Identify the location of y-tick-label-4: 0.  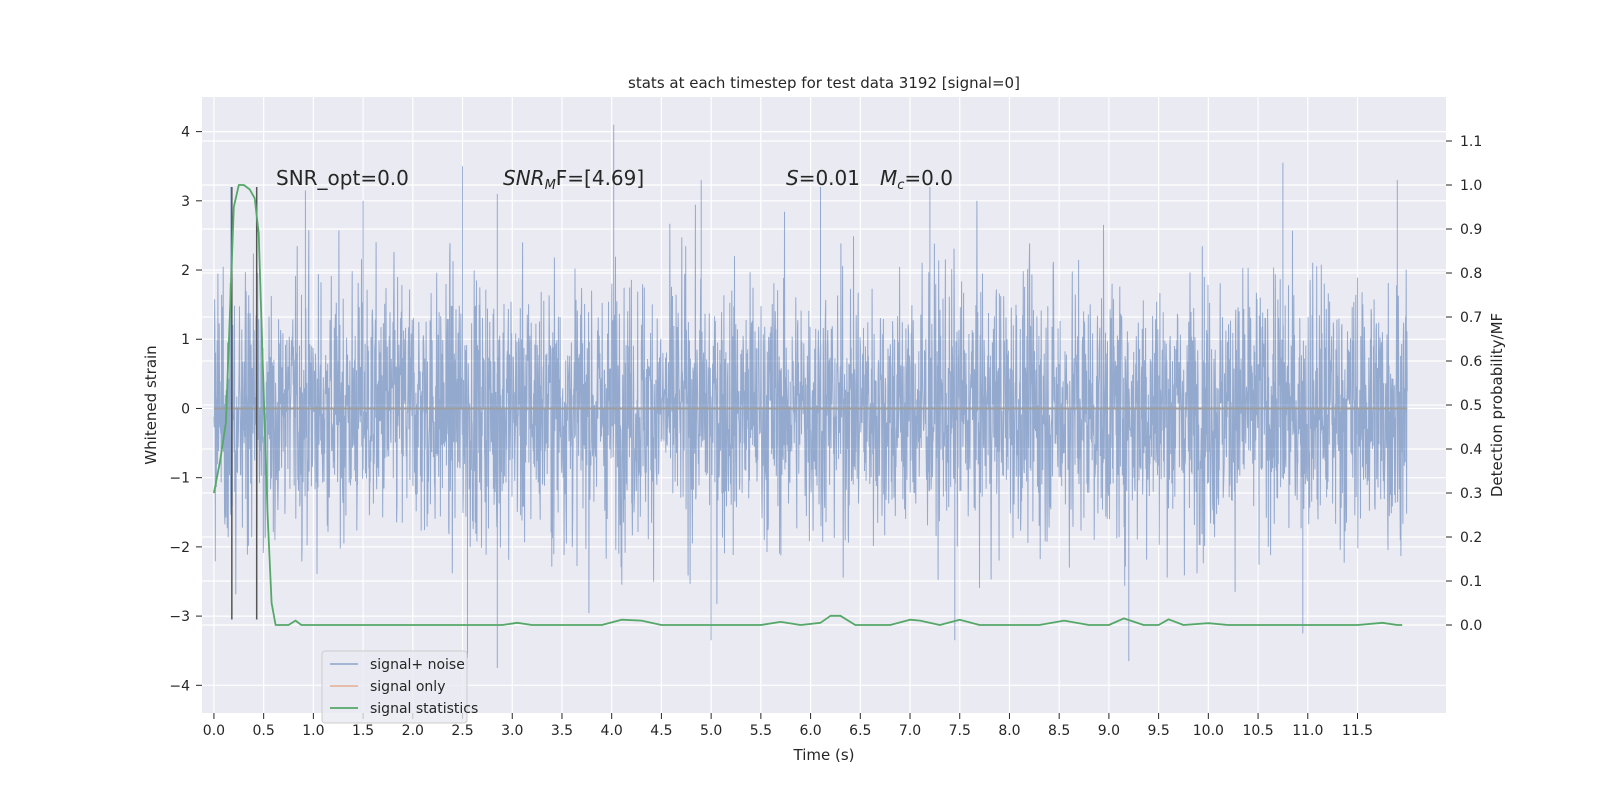
(185, 409).